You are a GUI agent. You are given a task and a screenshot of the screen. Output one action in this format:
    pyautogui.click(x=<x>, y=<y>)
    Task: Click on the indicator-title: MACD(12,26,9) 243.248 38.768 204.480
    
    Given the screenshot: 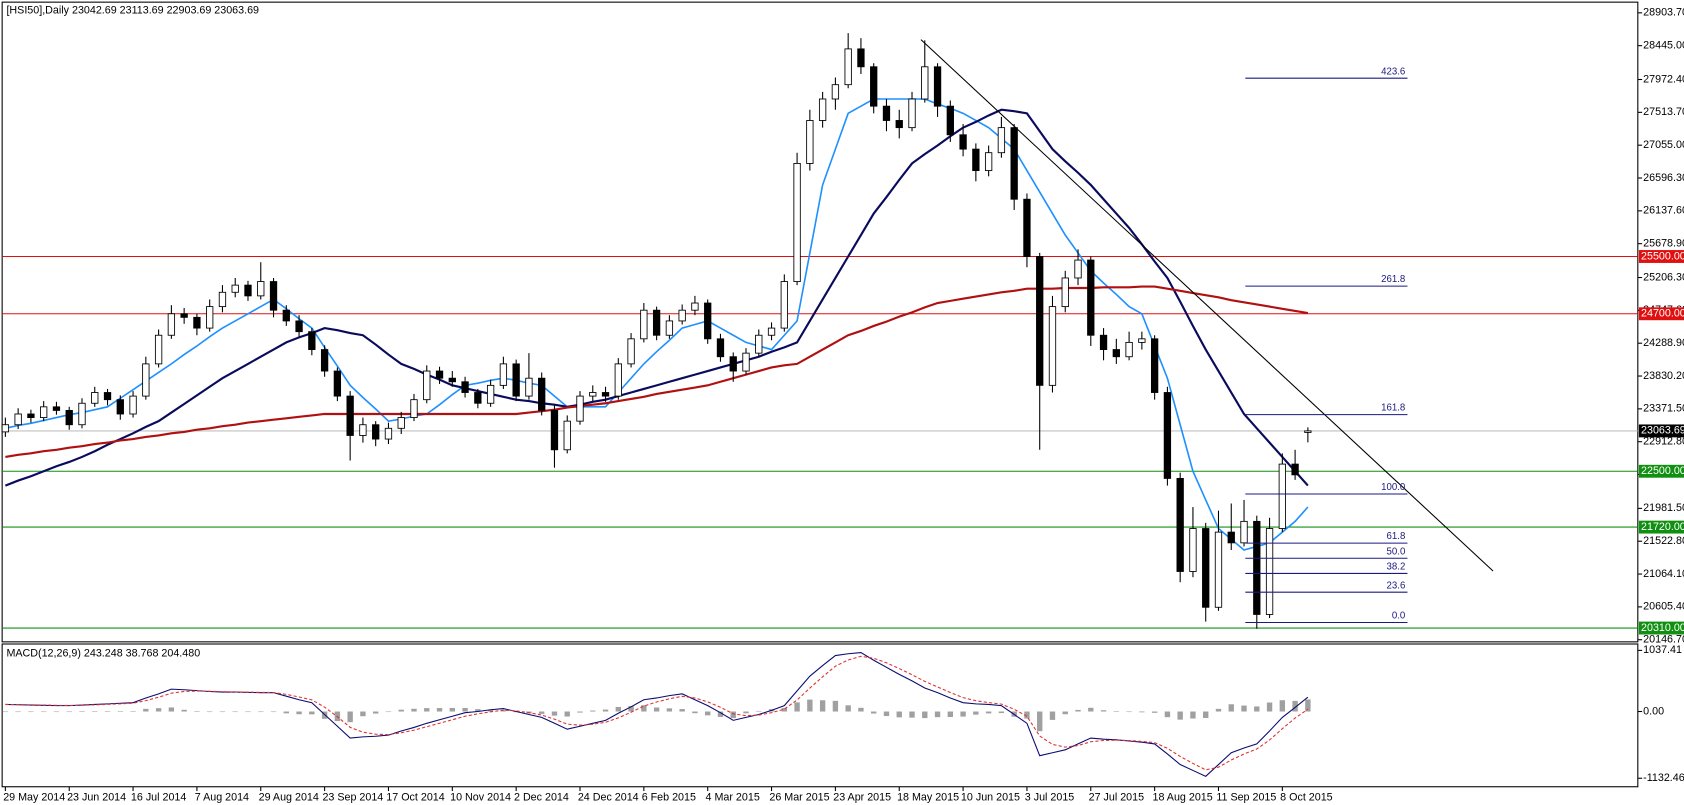 What is the action you would take?
    pyautogui.click(x=103, y=653)
    